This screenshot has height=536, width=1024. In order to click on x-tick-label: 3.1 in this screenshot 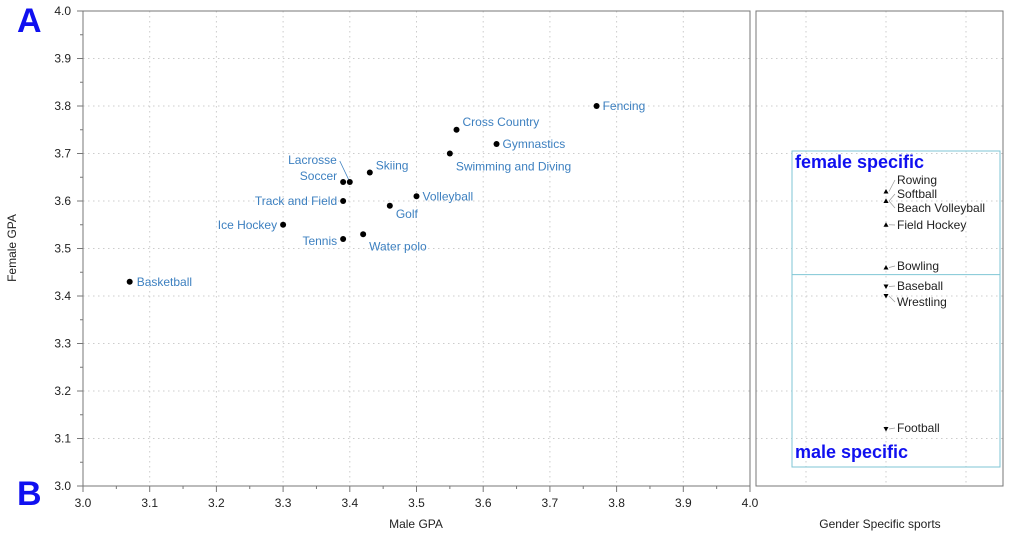, I will do `click(149, 503)`.